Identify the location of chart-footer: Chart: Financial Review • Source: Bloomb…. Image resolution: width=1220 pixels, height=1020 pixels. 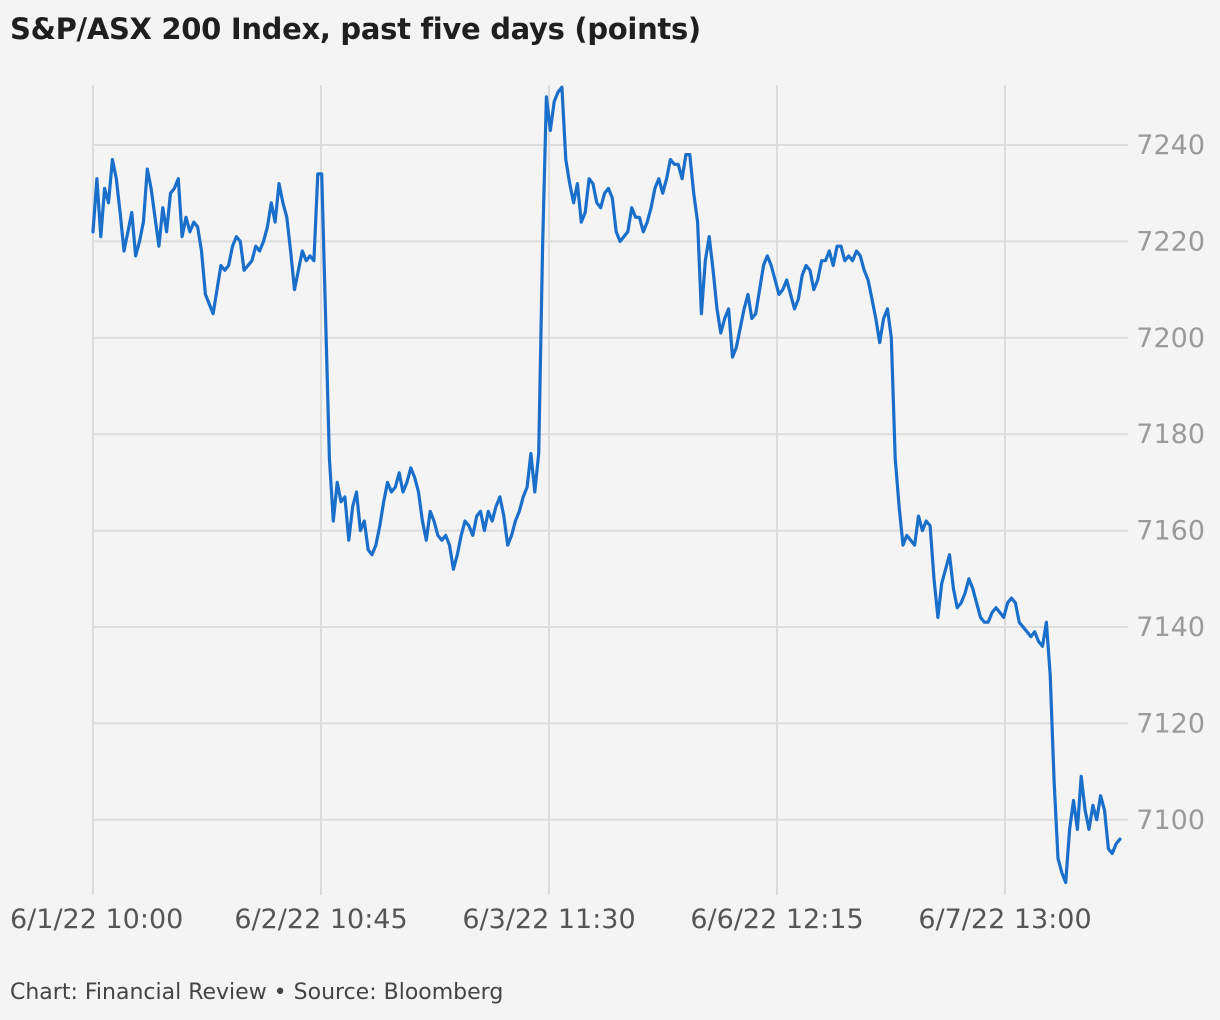
(257, 992).